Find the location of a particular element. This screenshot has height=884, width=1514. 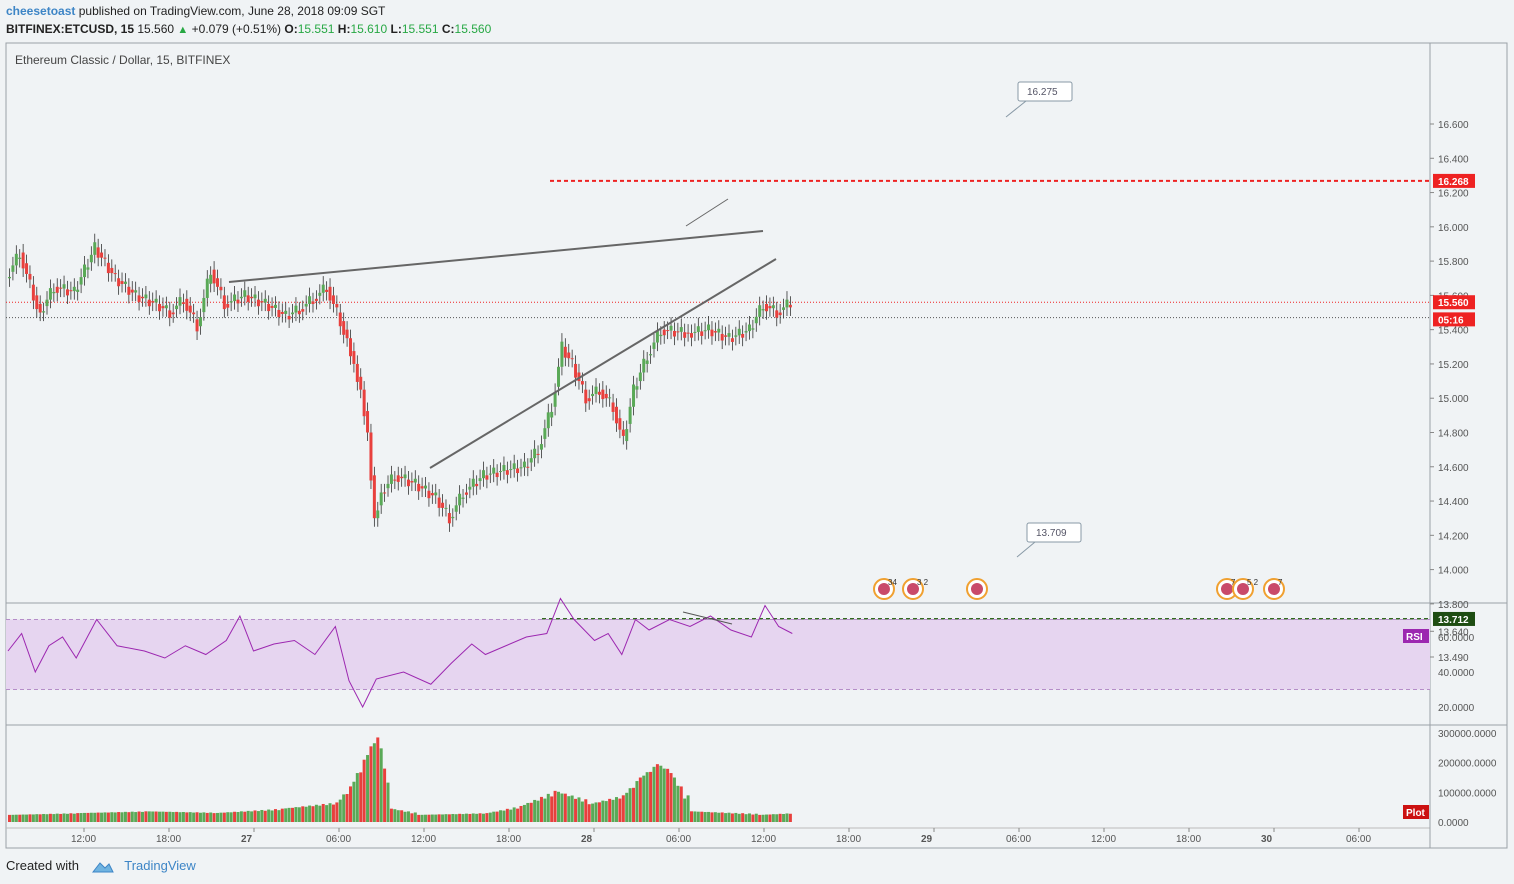

x-tick-label: 29 is located at coordinates (927, 839).